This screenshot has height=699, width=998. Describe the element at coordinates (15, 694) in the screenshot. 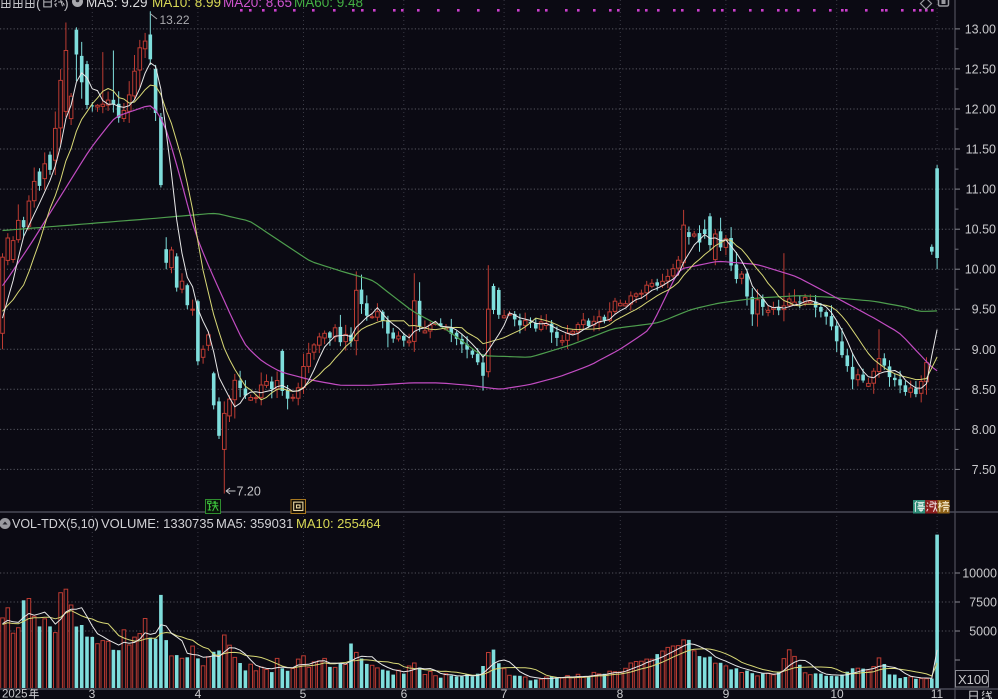

I see `svg-text: 2025` at that location.